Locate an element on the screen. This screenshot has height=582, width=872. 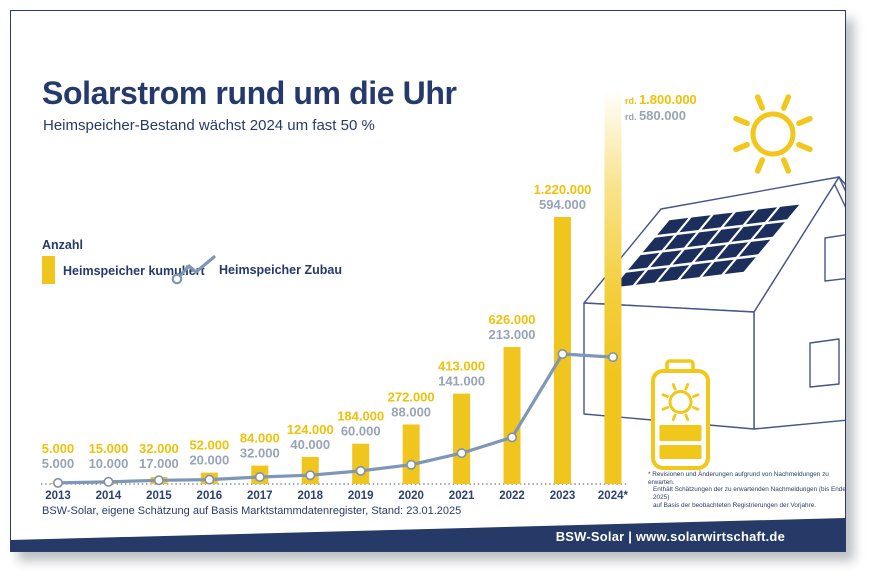
svg-text: 213.000 is located at coordinates (512, 334).